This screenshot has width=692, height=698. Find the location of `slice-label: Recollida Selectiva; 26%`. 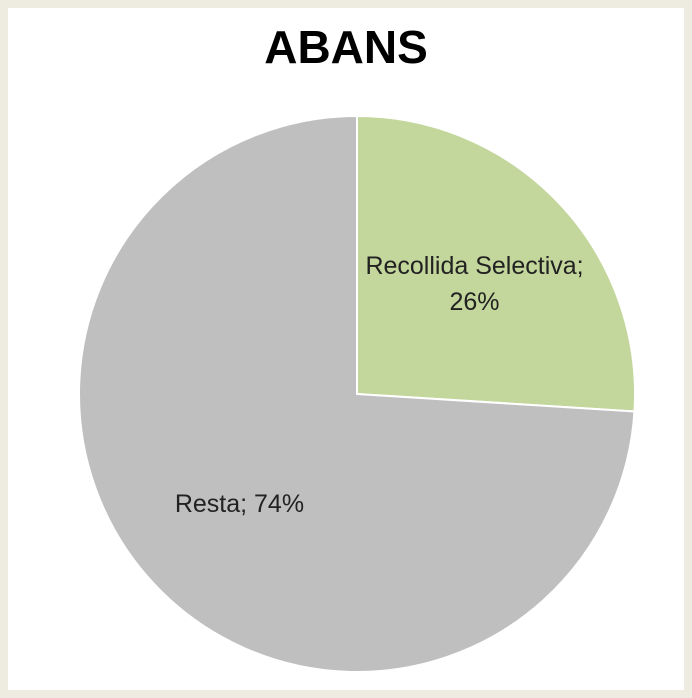

slice-label: Recollida Selectiva; 26% is located at coordinates (474, 283).